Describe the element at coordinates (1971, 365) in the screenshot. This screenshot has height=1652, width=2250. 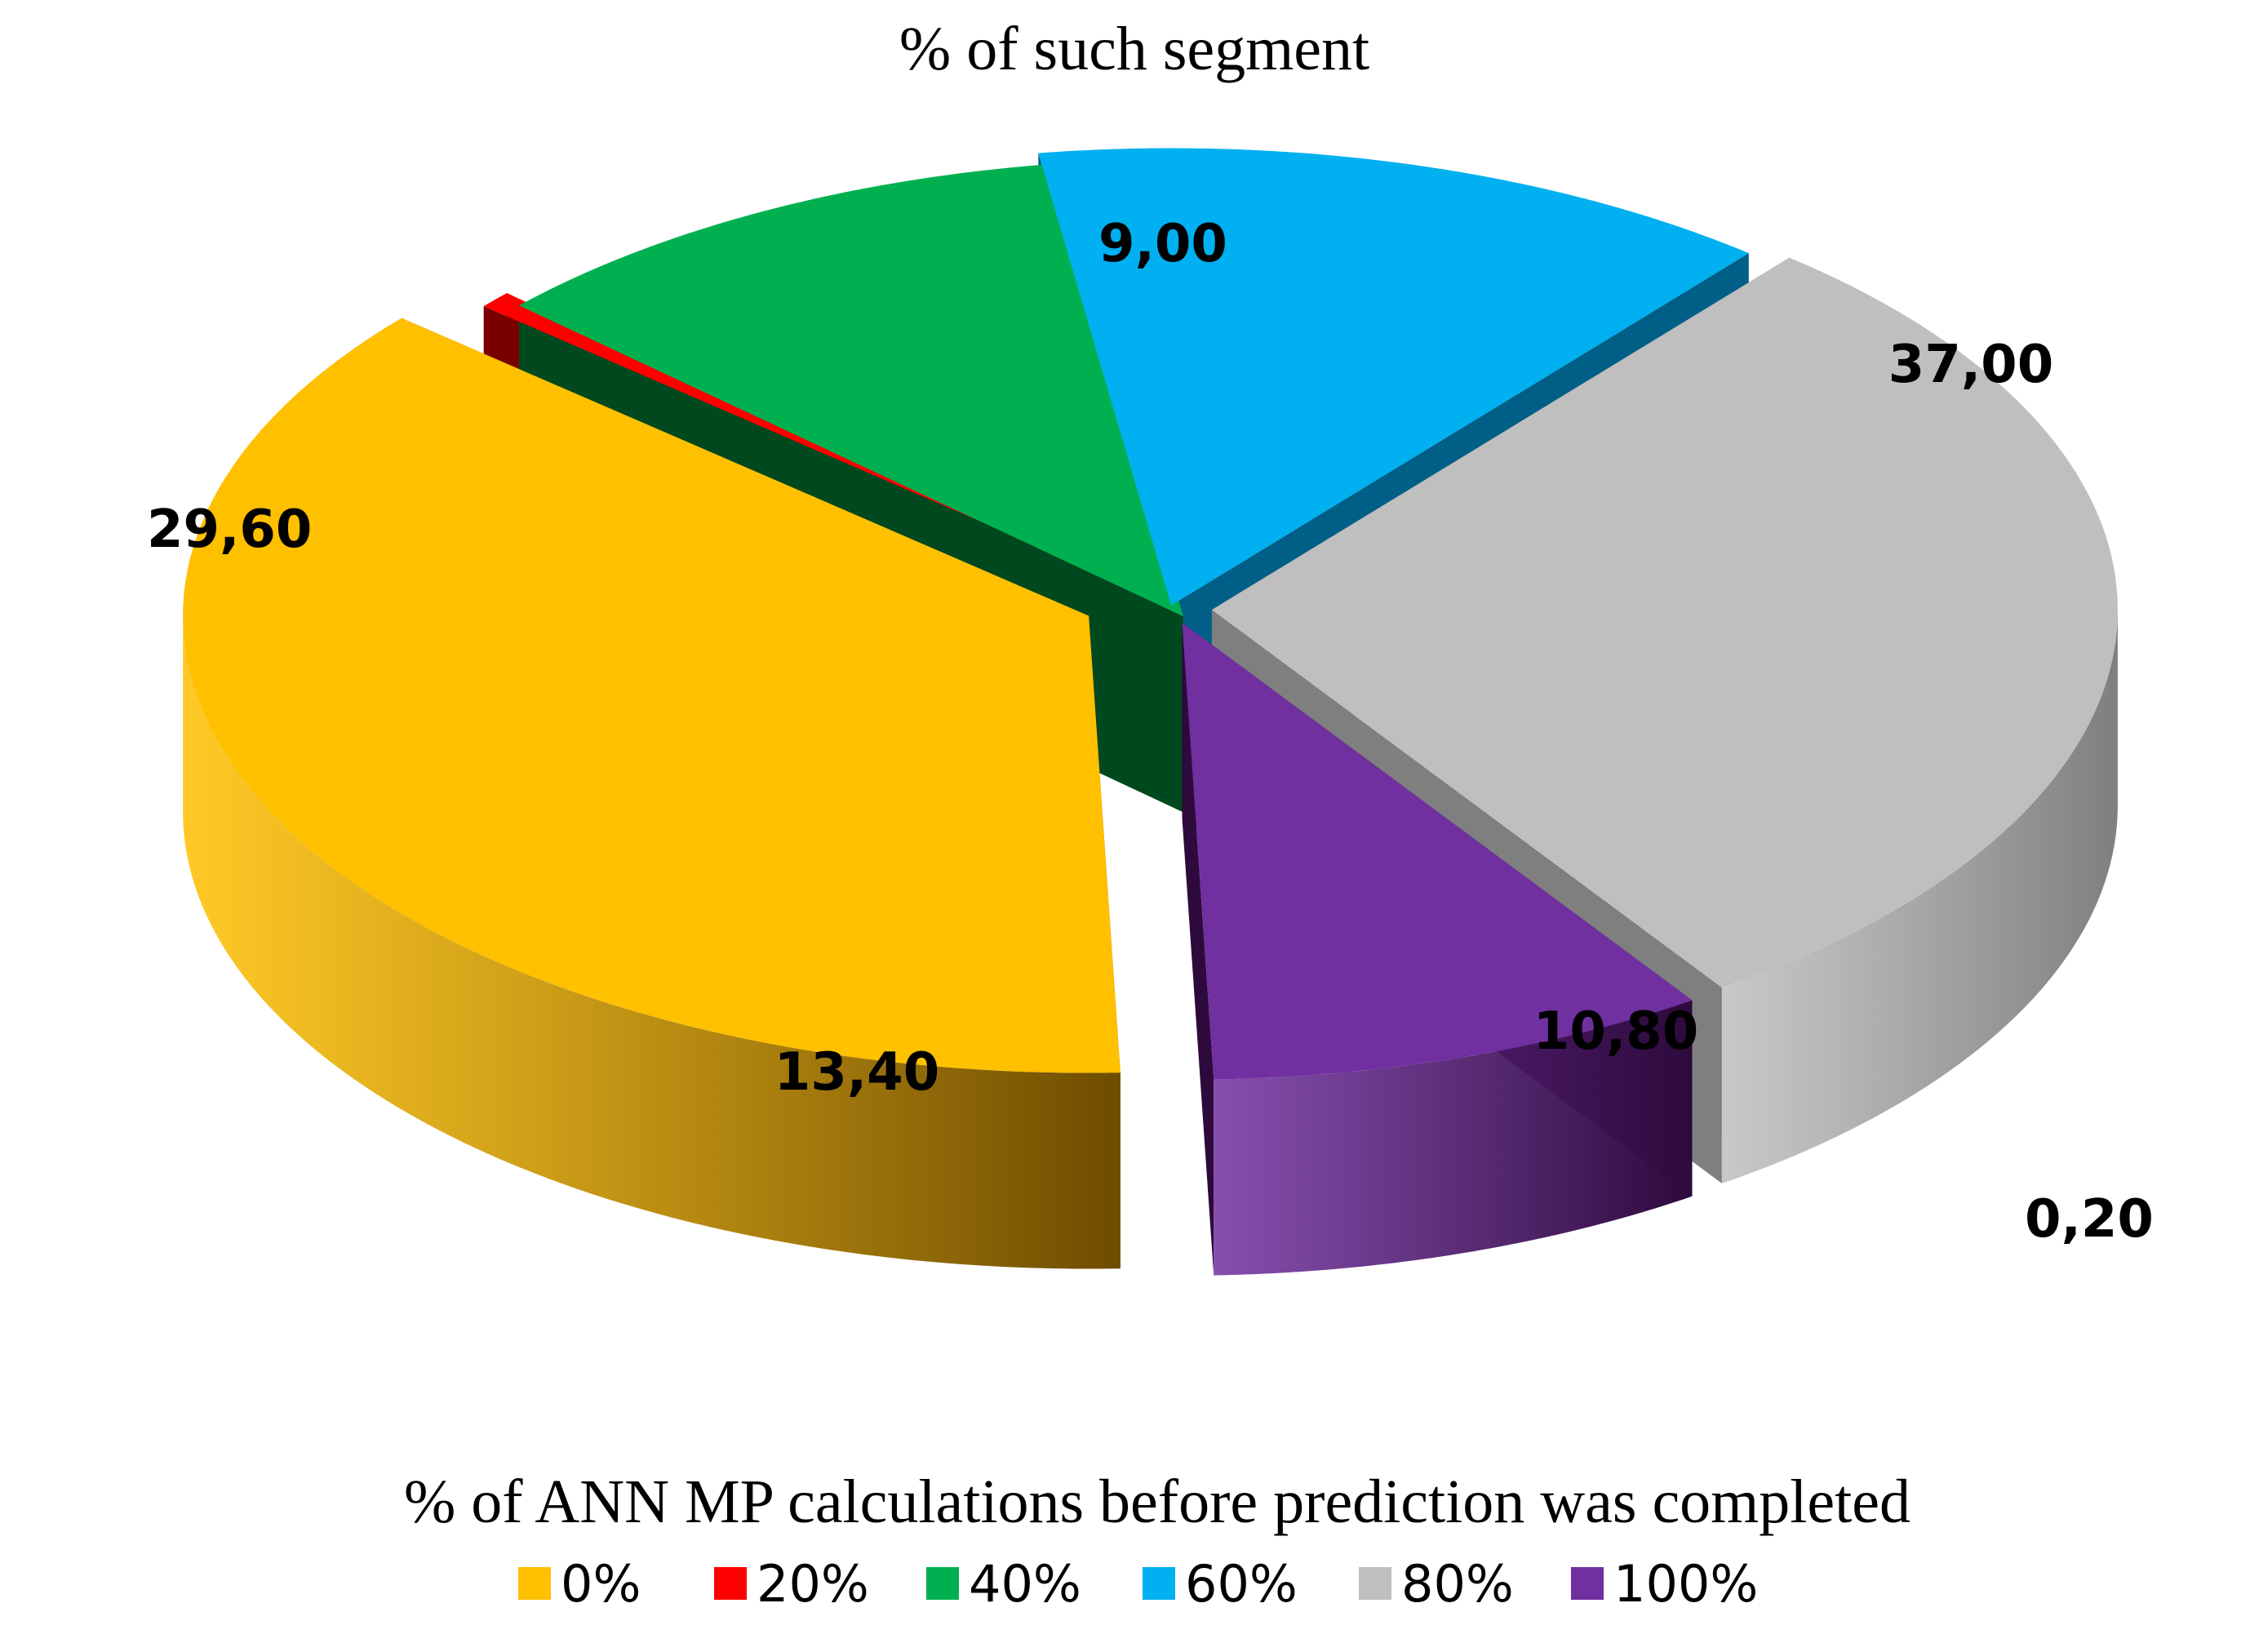
I see `data-label-0: 37,00` at that location.